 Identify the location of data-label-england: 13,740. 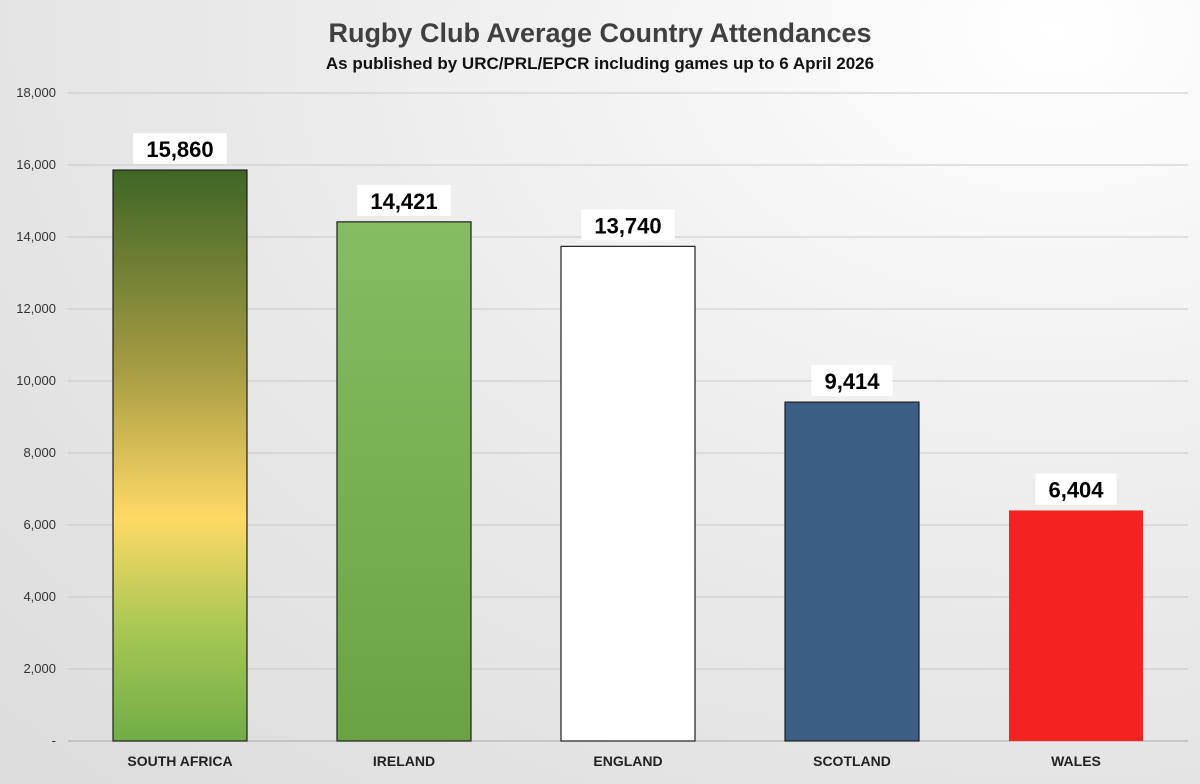
(627, 225).